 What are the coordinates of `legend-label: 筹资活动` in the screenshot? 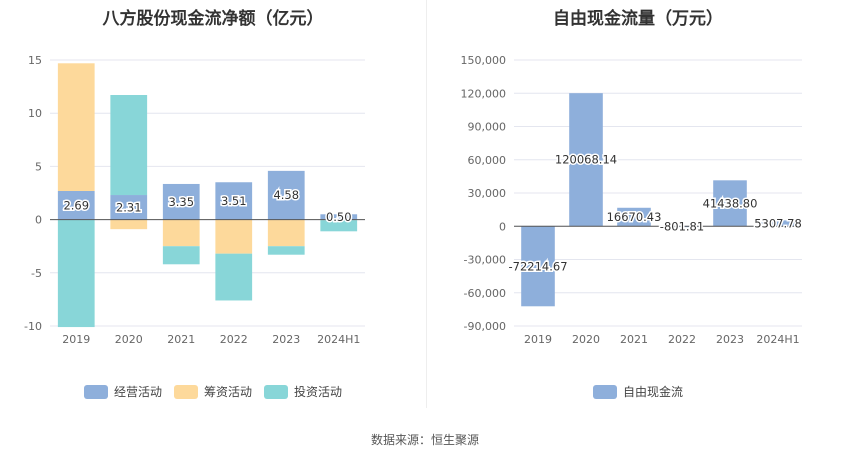 It's located at (227, 392).